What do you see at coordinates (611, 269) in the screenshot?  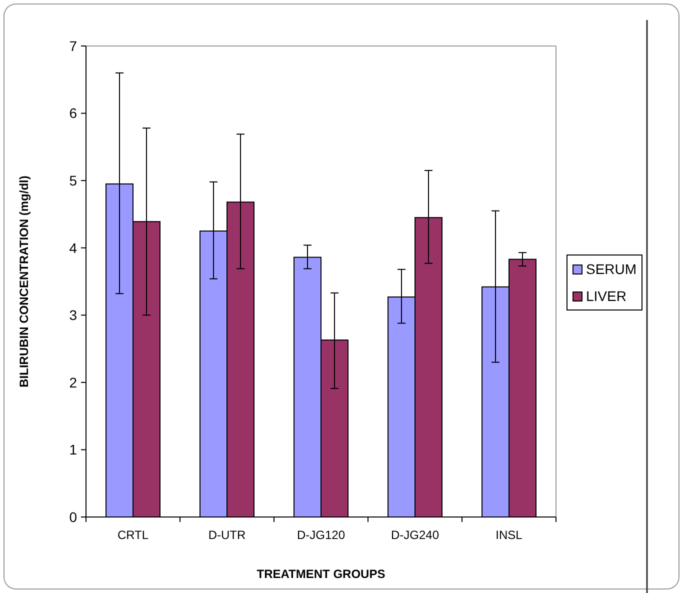 I see `legend-label: SERUM` at bounding box center [611, 269].